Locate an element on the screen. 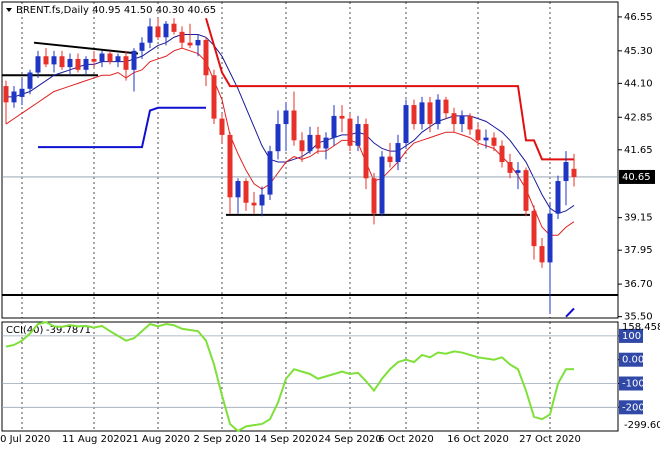 This screenshot has width=660, height=450. y-tick-label: 44.10 is located at coordinates (638, 83).